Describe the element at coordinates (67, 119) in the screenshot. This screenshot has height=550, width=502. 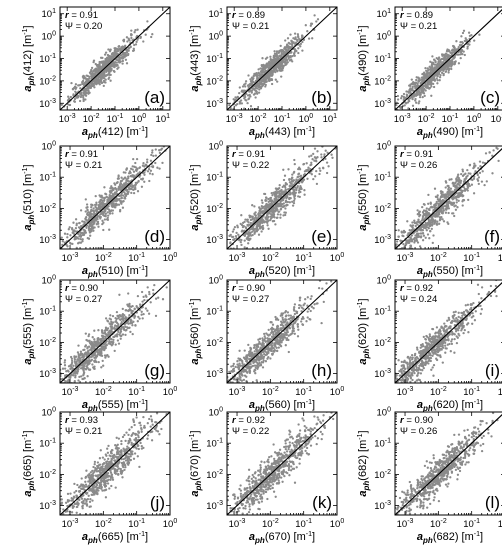
I see `x-tick-label: 10⁻³` at that location.